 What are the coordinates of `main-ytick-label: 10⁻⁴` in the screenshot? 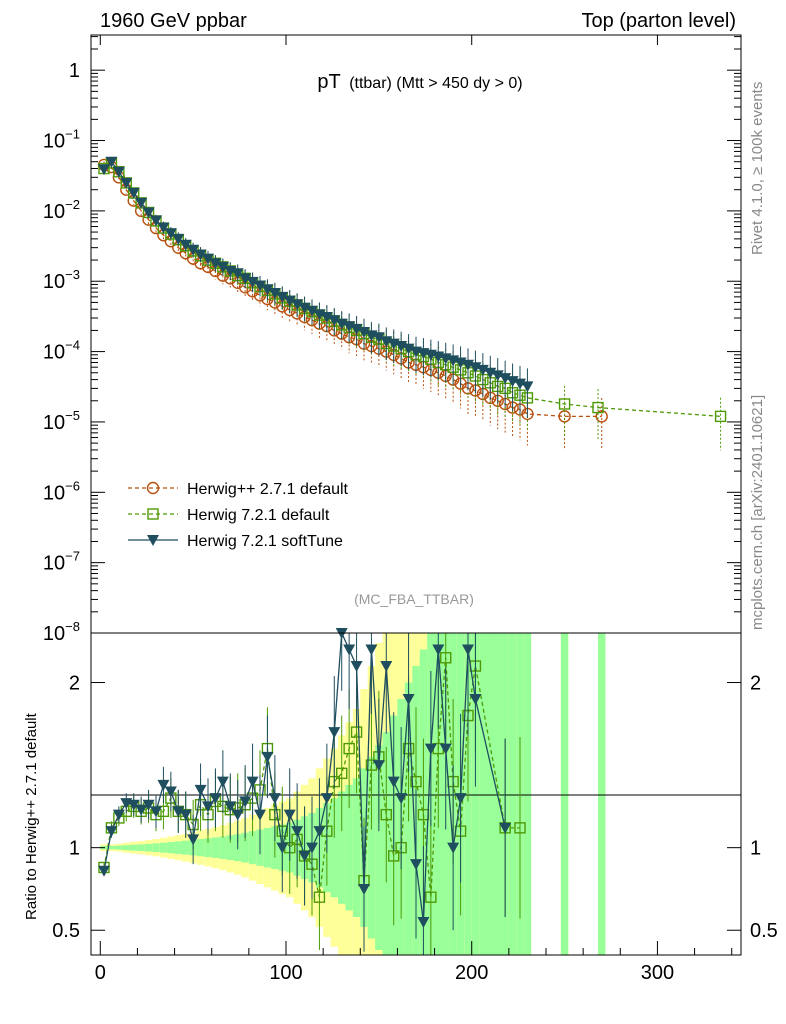 It's located at (61, 351).